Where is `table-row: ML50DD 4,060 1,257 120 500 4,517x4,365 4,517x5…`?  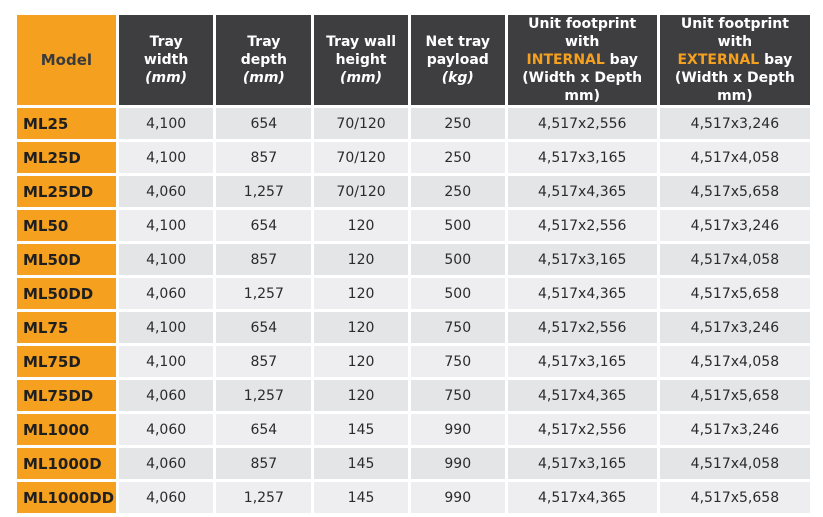
table-row: ML50DD 4,060 1,257 120 500 4,517x4,365 4,517x5… is located at coordinates (413, 293).